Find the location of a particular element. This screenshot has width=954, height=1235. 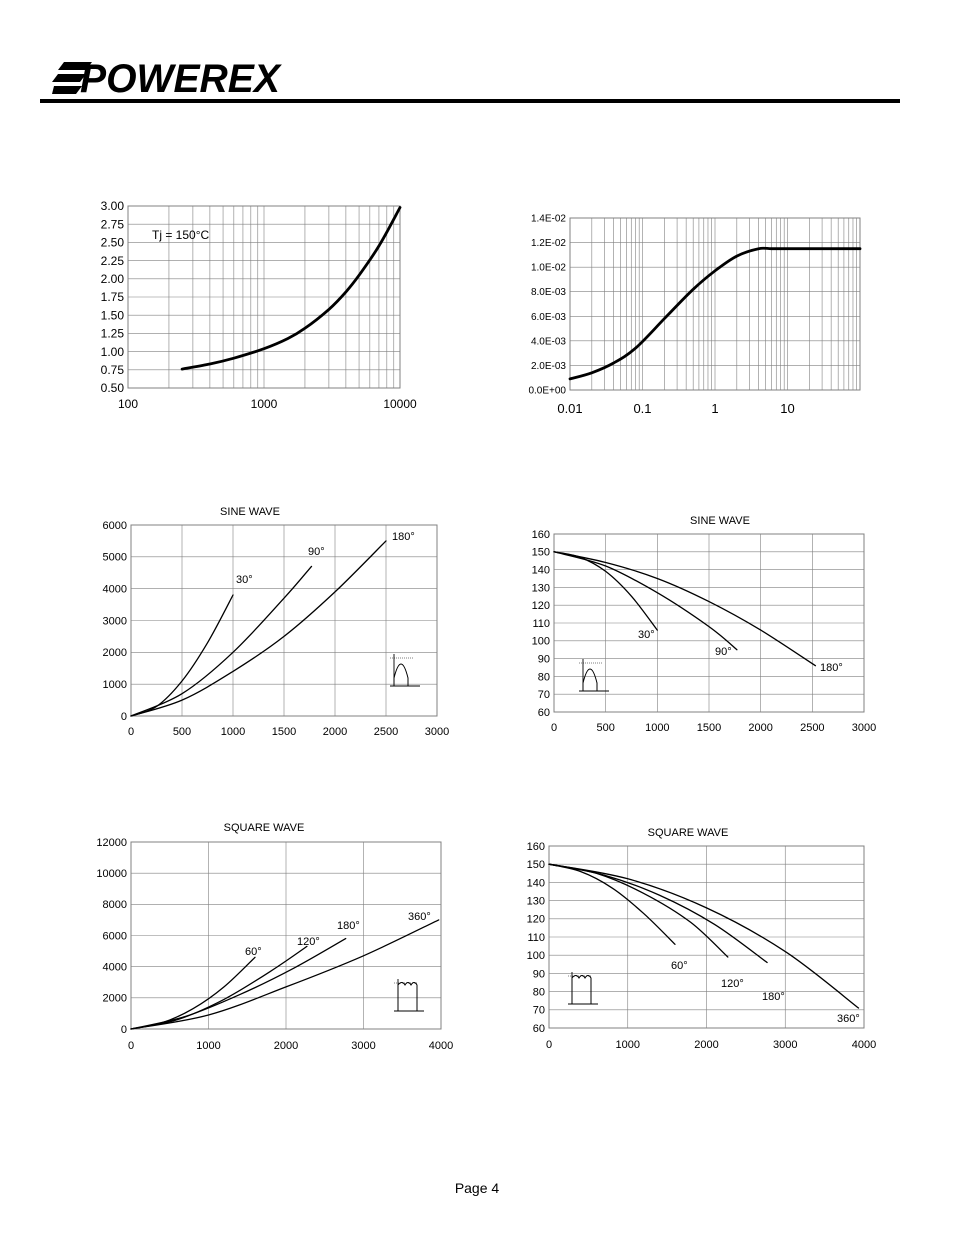

y-tick-label: 3.00 is located at coordinates (113, 206).